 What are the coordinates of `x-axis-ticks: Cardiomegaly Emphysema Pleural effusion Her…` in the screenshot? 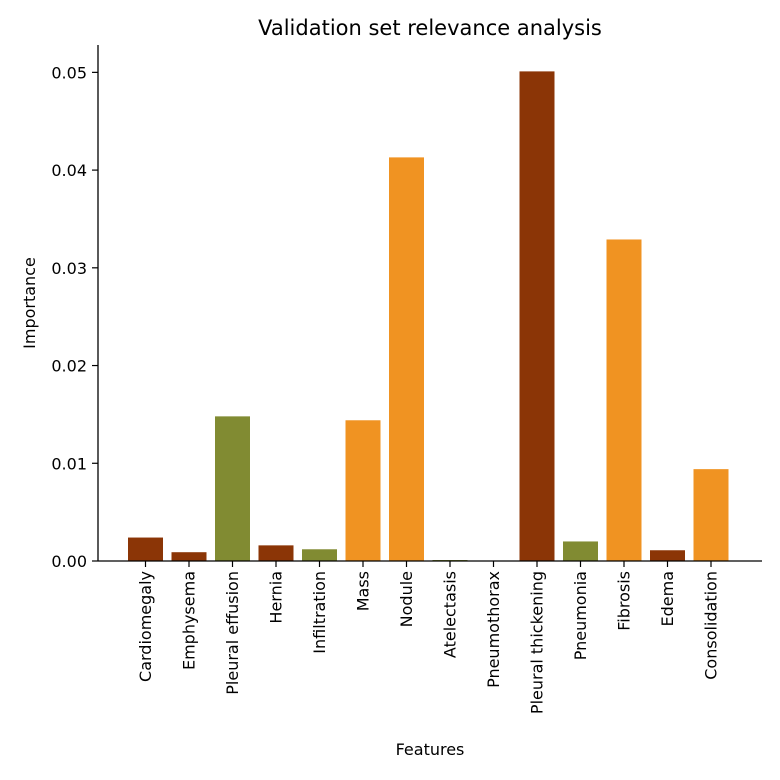 It's located at (428, 637).